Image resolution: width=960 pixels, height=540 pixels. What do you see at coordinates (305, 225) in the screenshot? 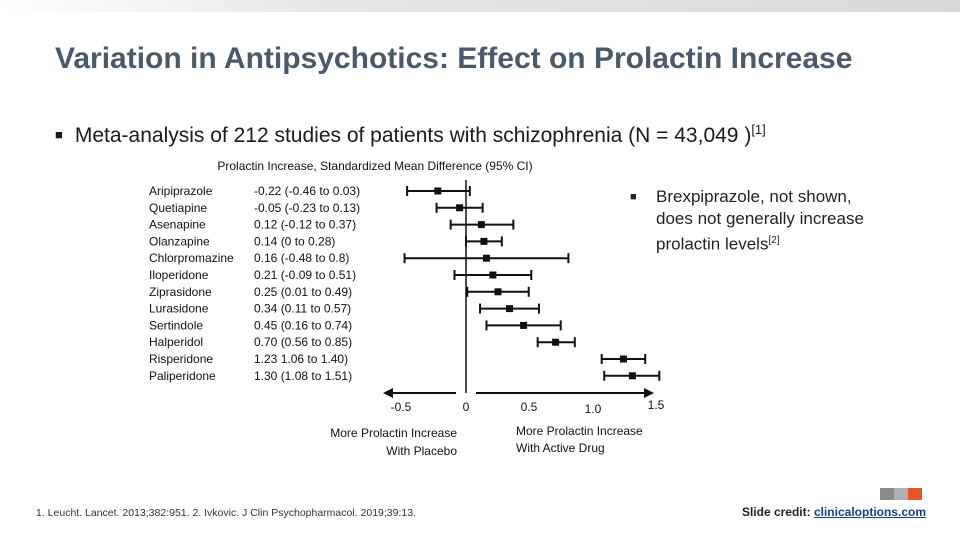
I see `ci-label: 0.12 (-0.12 to 0.37)` at bounding box center [305, 225].